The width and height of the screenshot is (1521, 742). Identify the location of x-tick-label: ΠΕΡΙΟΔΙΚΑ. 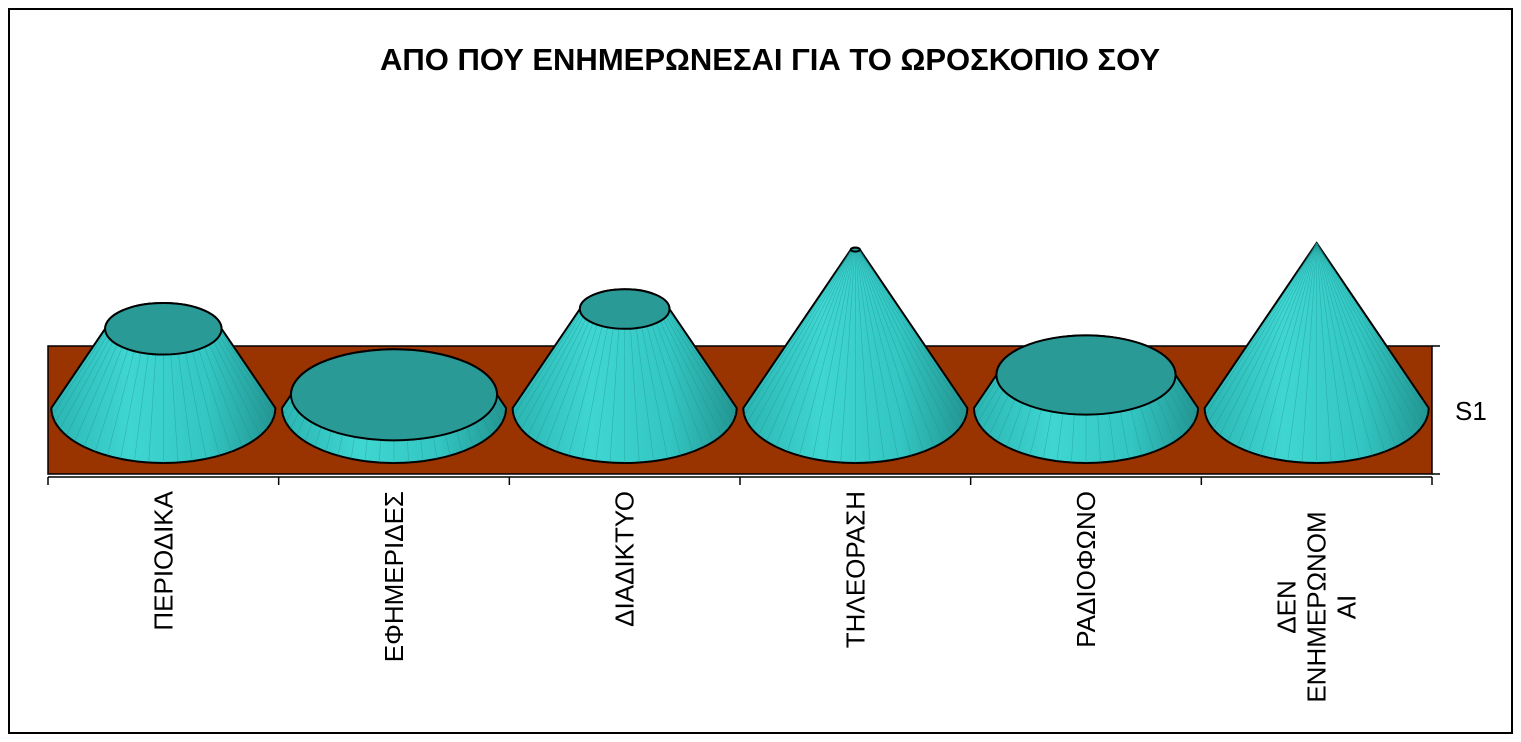
(163, 560).